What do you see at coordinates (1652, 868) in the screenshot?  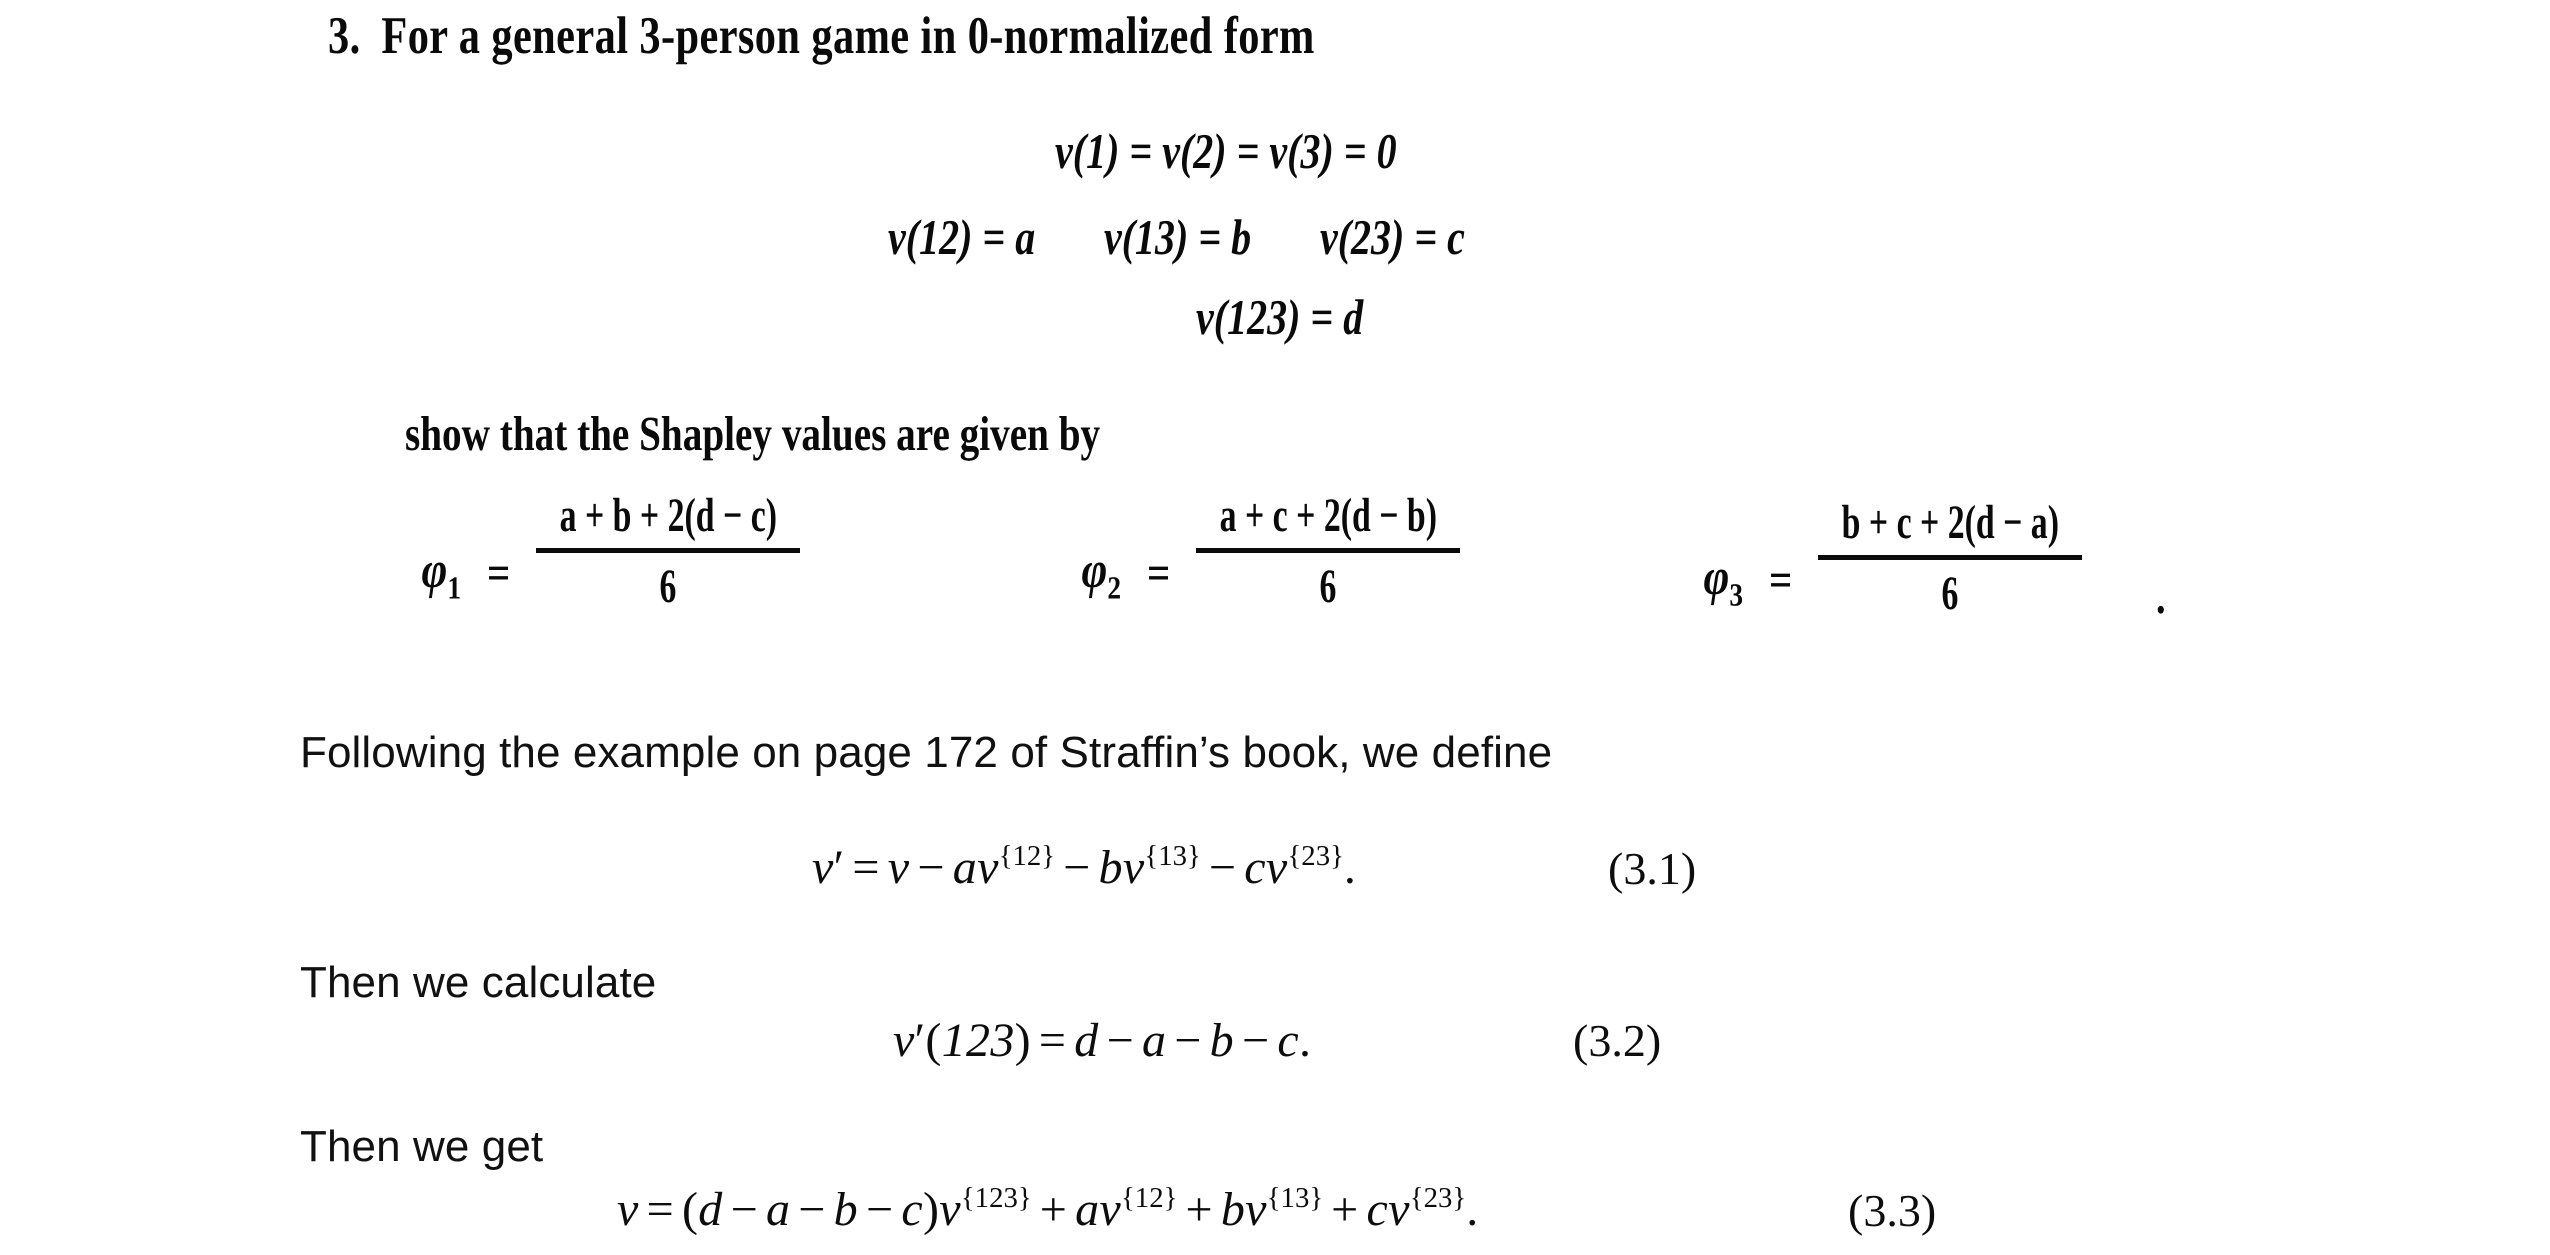 I see `equation-number-3-1: (3.1)` at bounding box center [1652, 868].